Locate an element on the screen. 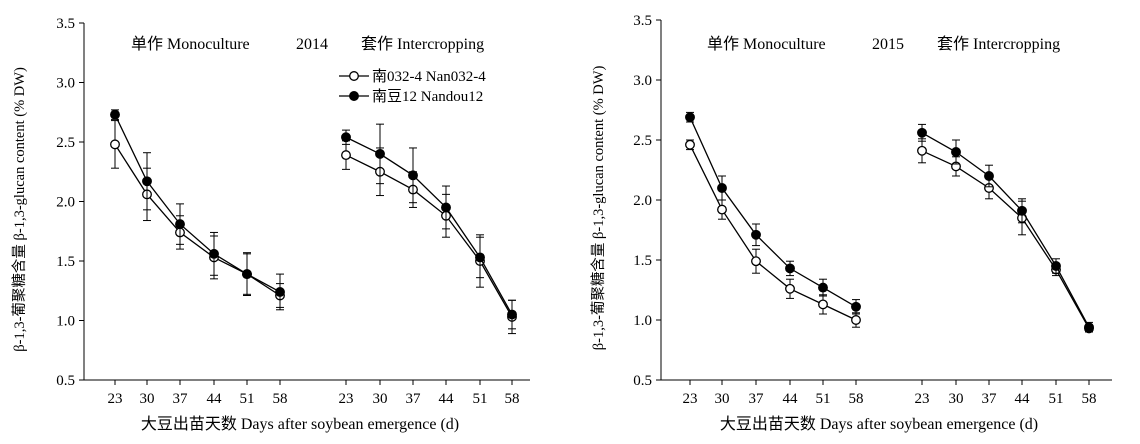 This screenshot has width=1140, height=444. year-label: 2014 is located at coordinates (312, 44).